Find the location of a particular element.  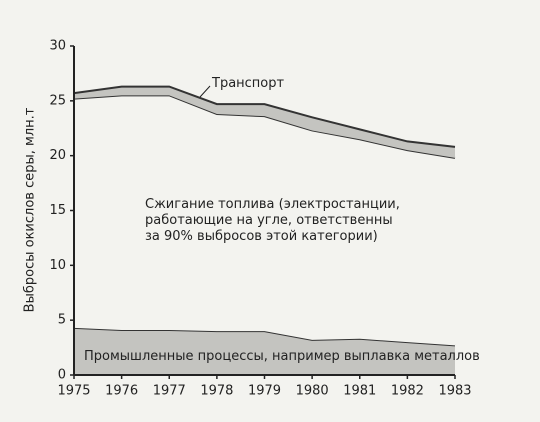

x-tick-label: 1976 is located at coordinates (121, 391).